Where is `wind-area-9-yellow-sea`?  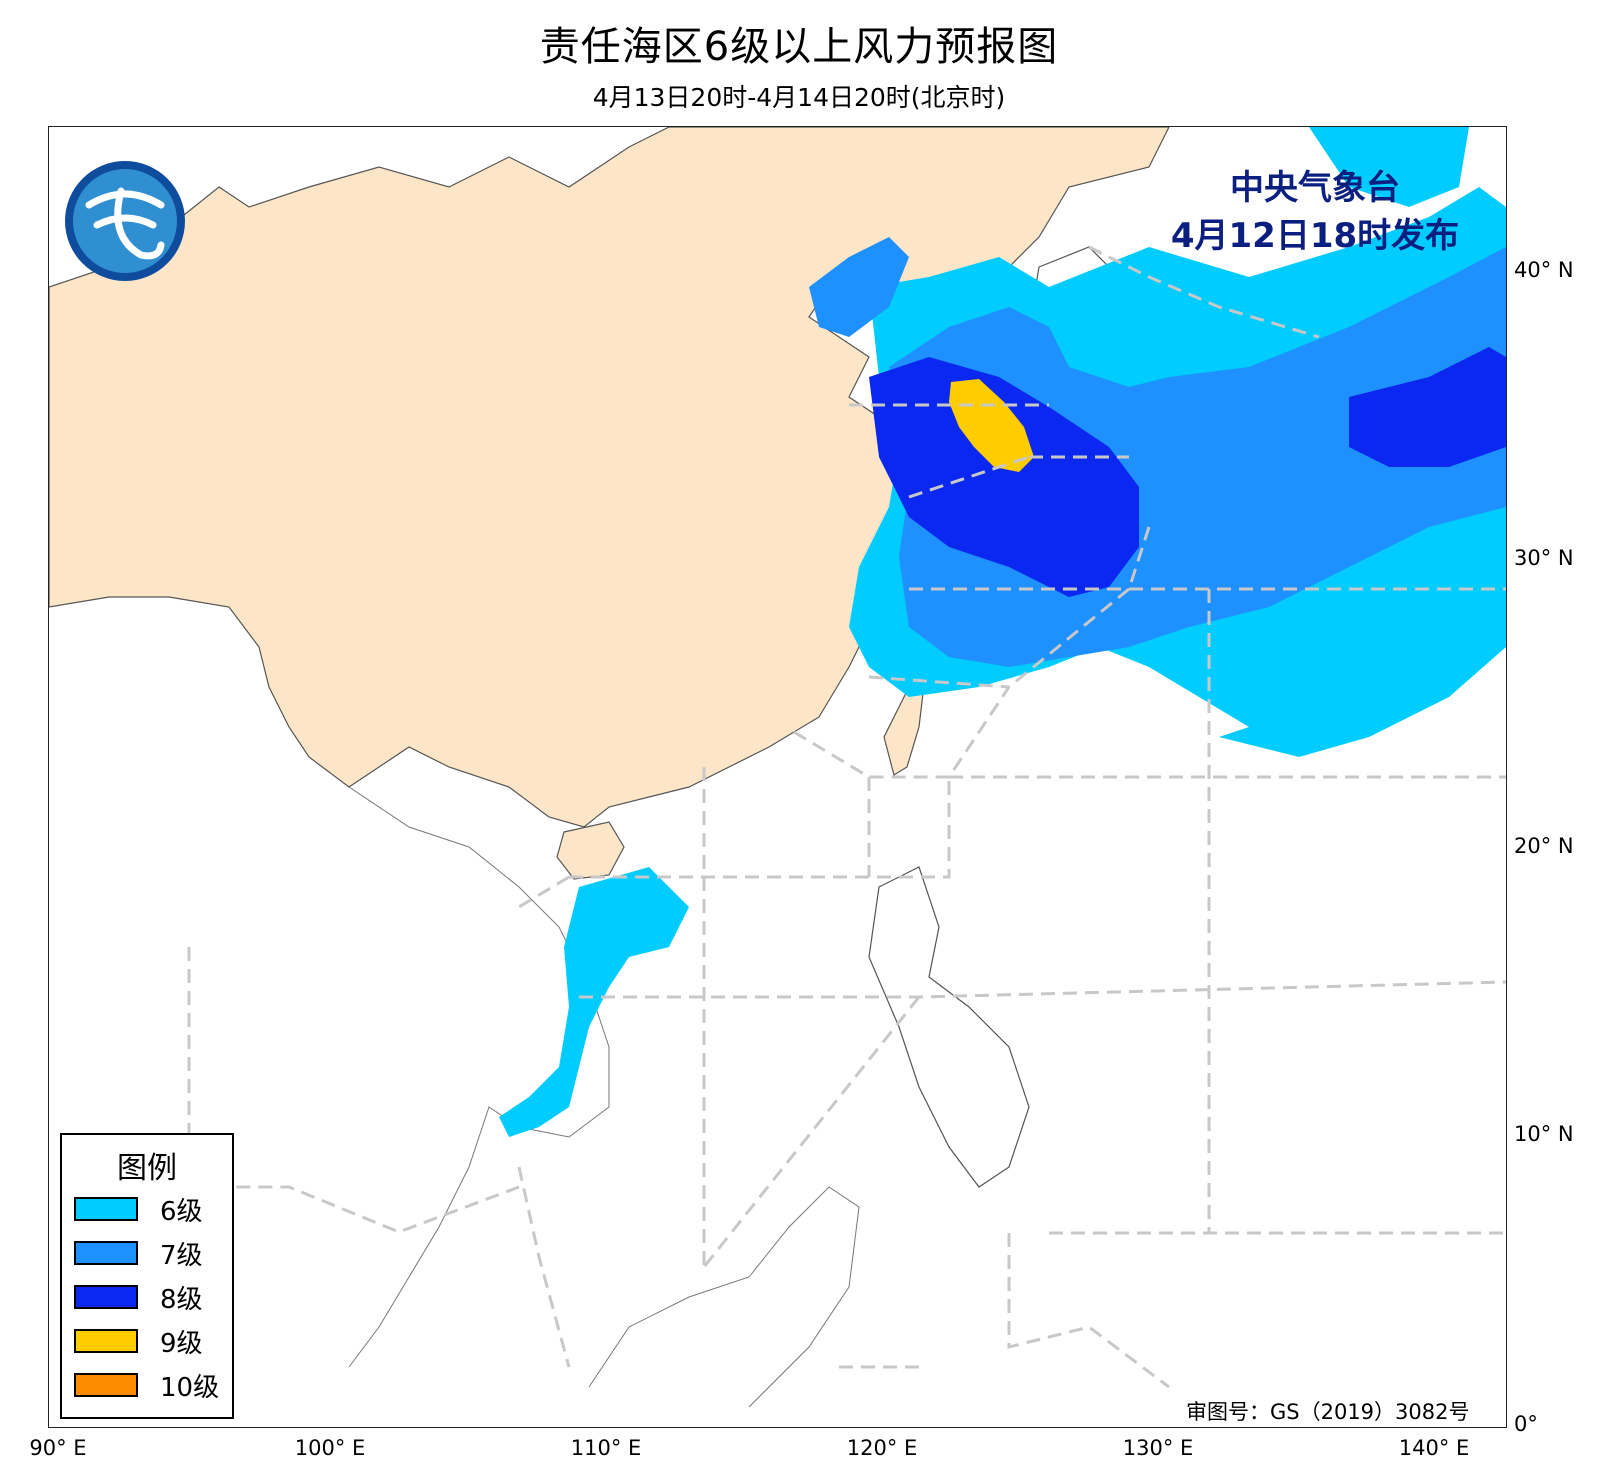
wind-area-9-yellow-sea is located at coordinates (991, 425).